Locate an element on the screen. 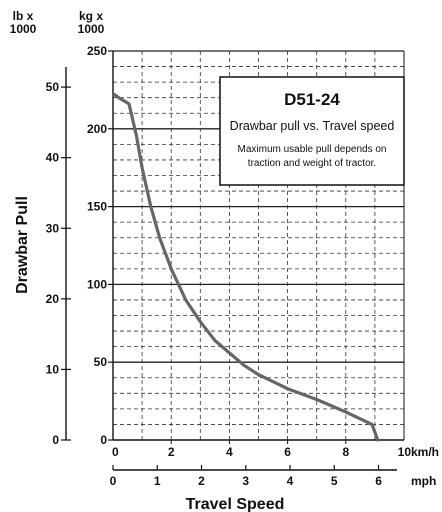 This screenshot has height=512, width=442. kmh-tick-label: 2 is located at coordinates (171, 452).